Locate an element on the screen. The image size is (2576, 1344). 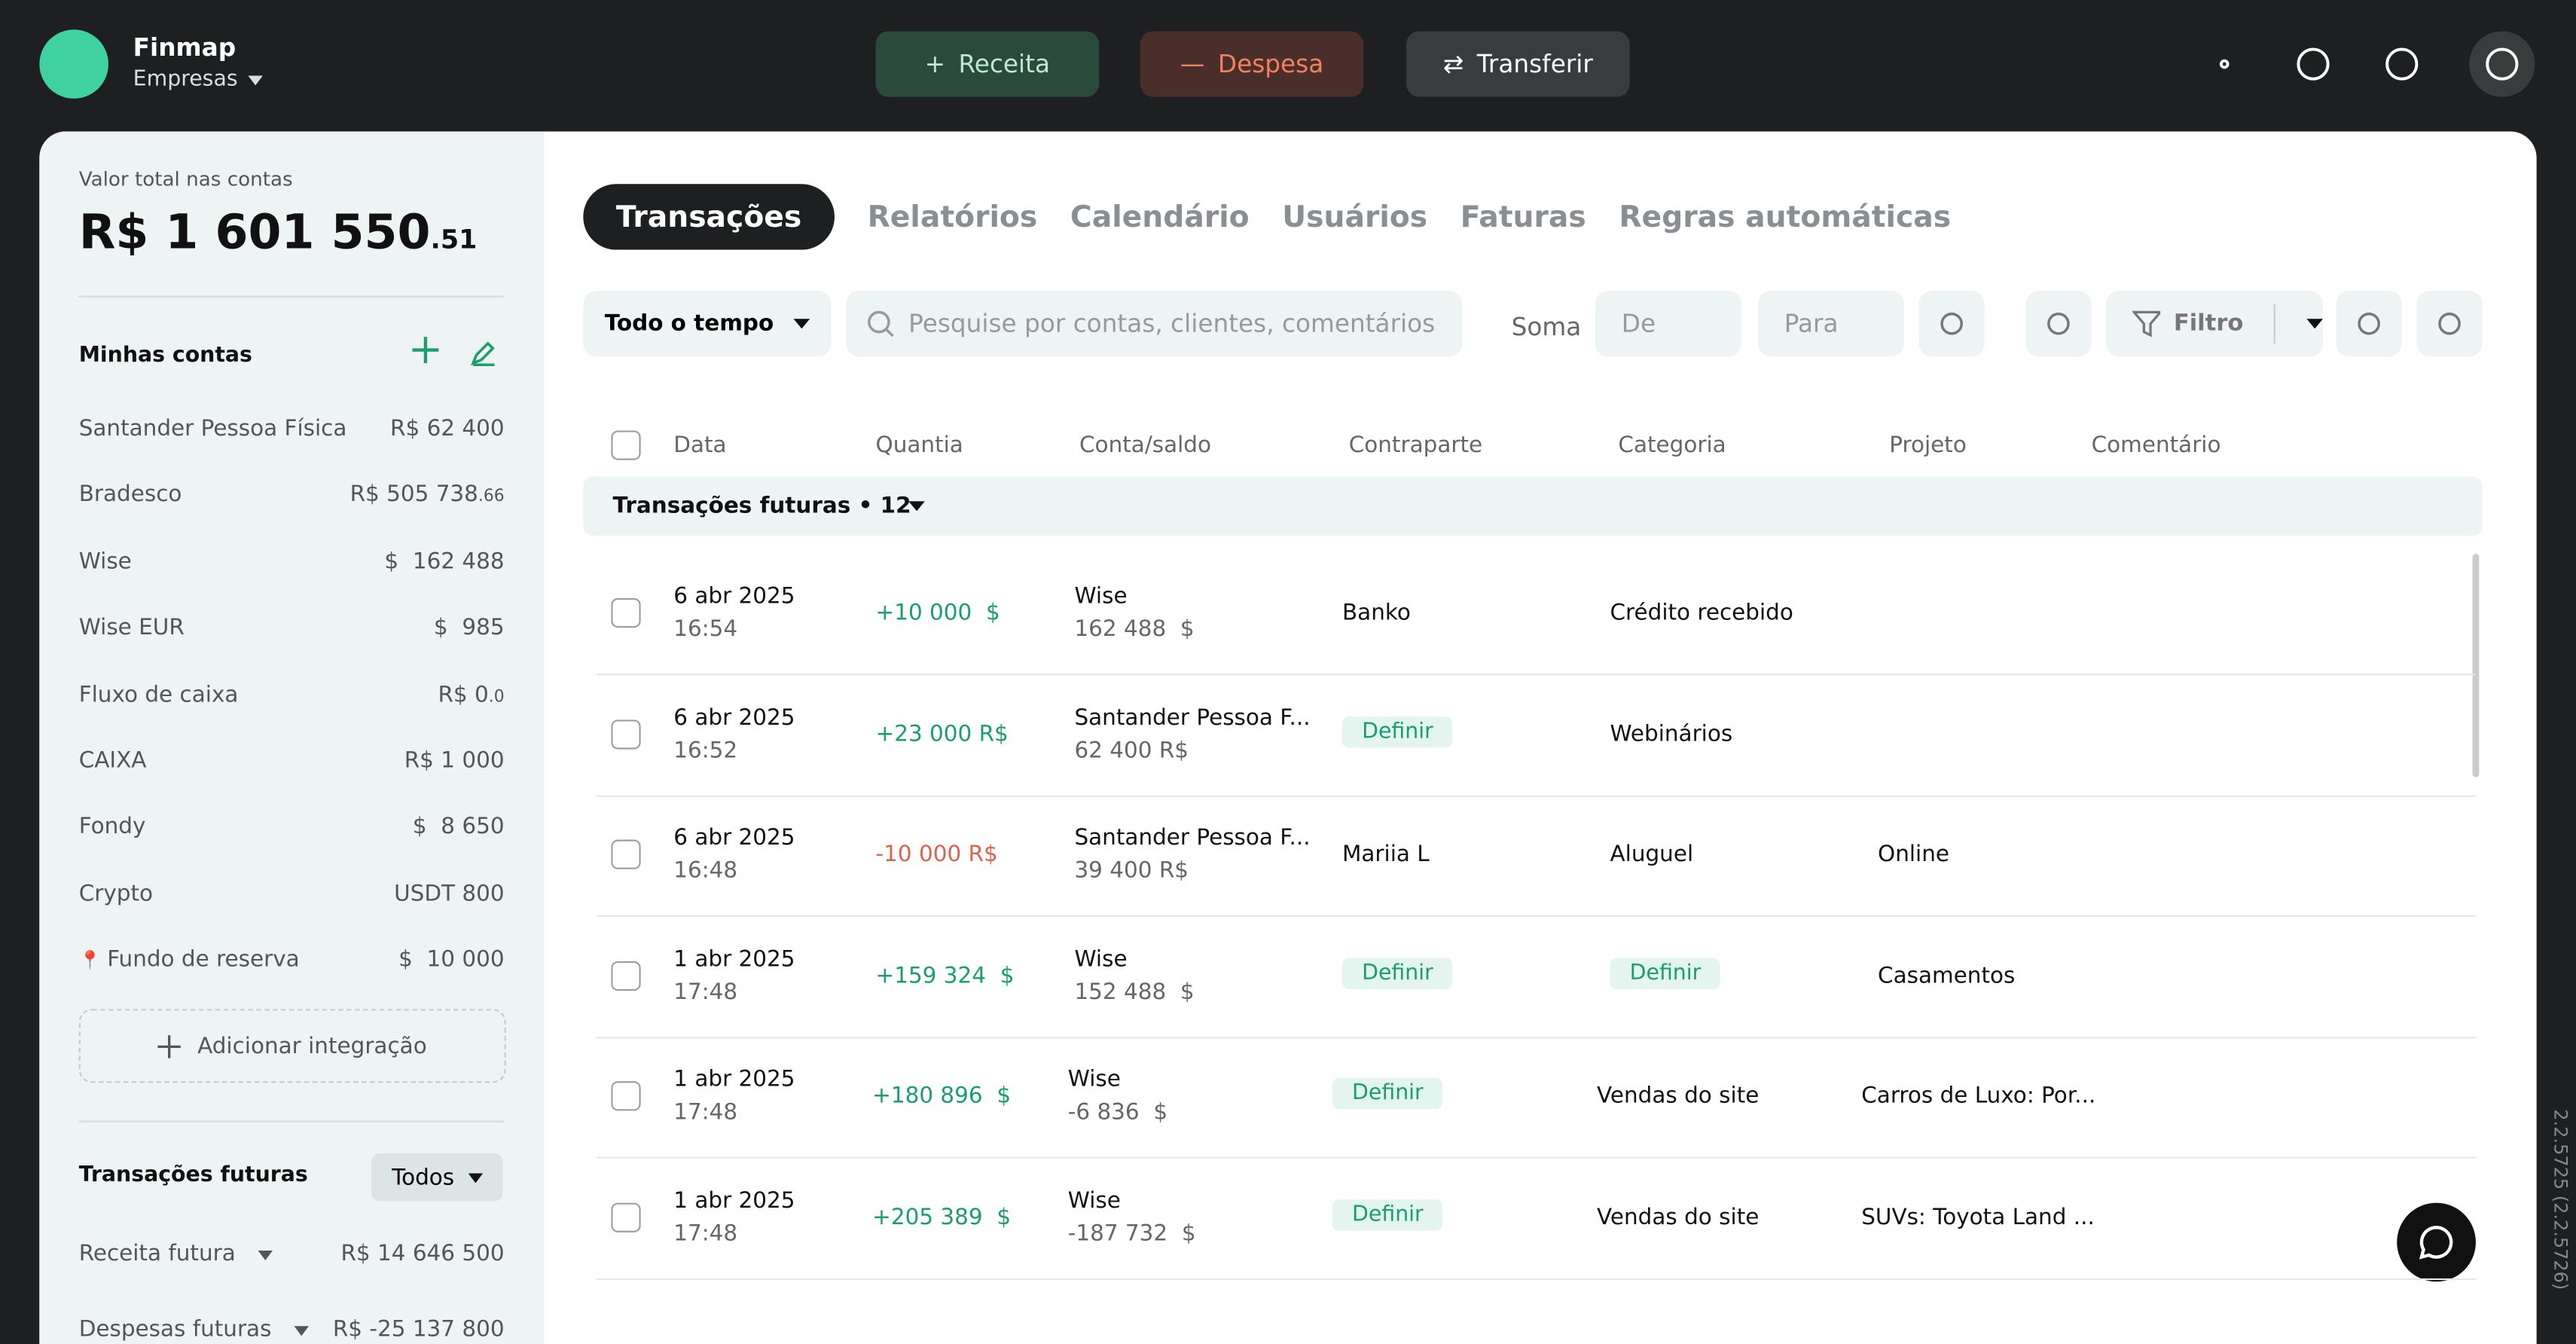
row-counterparty: Banko is located at coordinates (1376, 613).